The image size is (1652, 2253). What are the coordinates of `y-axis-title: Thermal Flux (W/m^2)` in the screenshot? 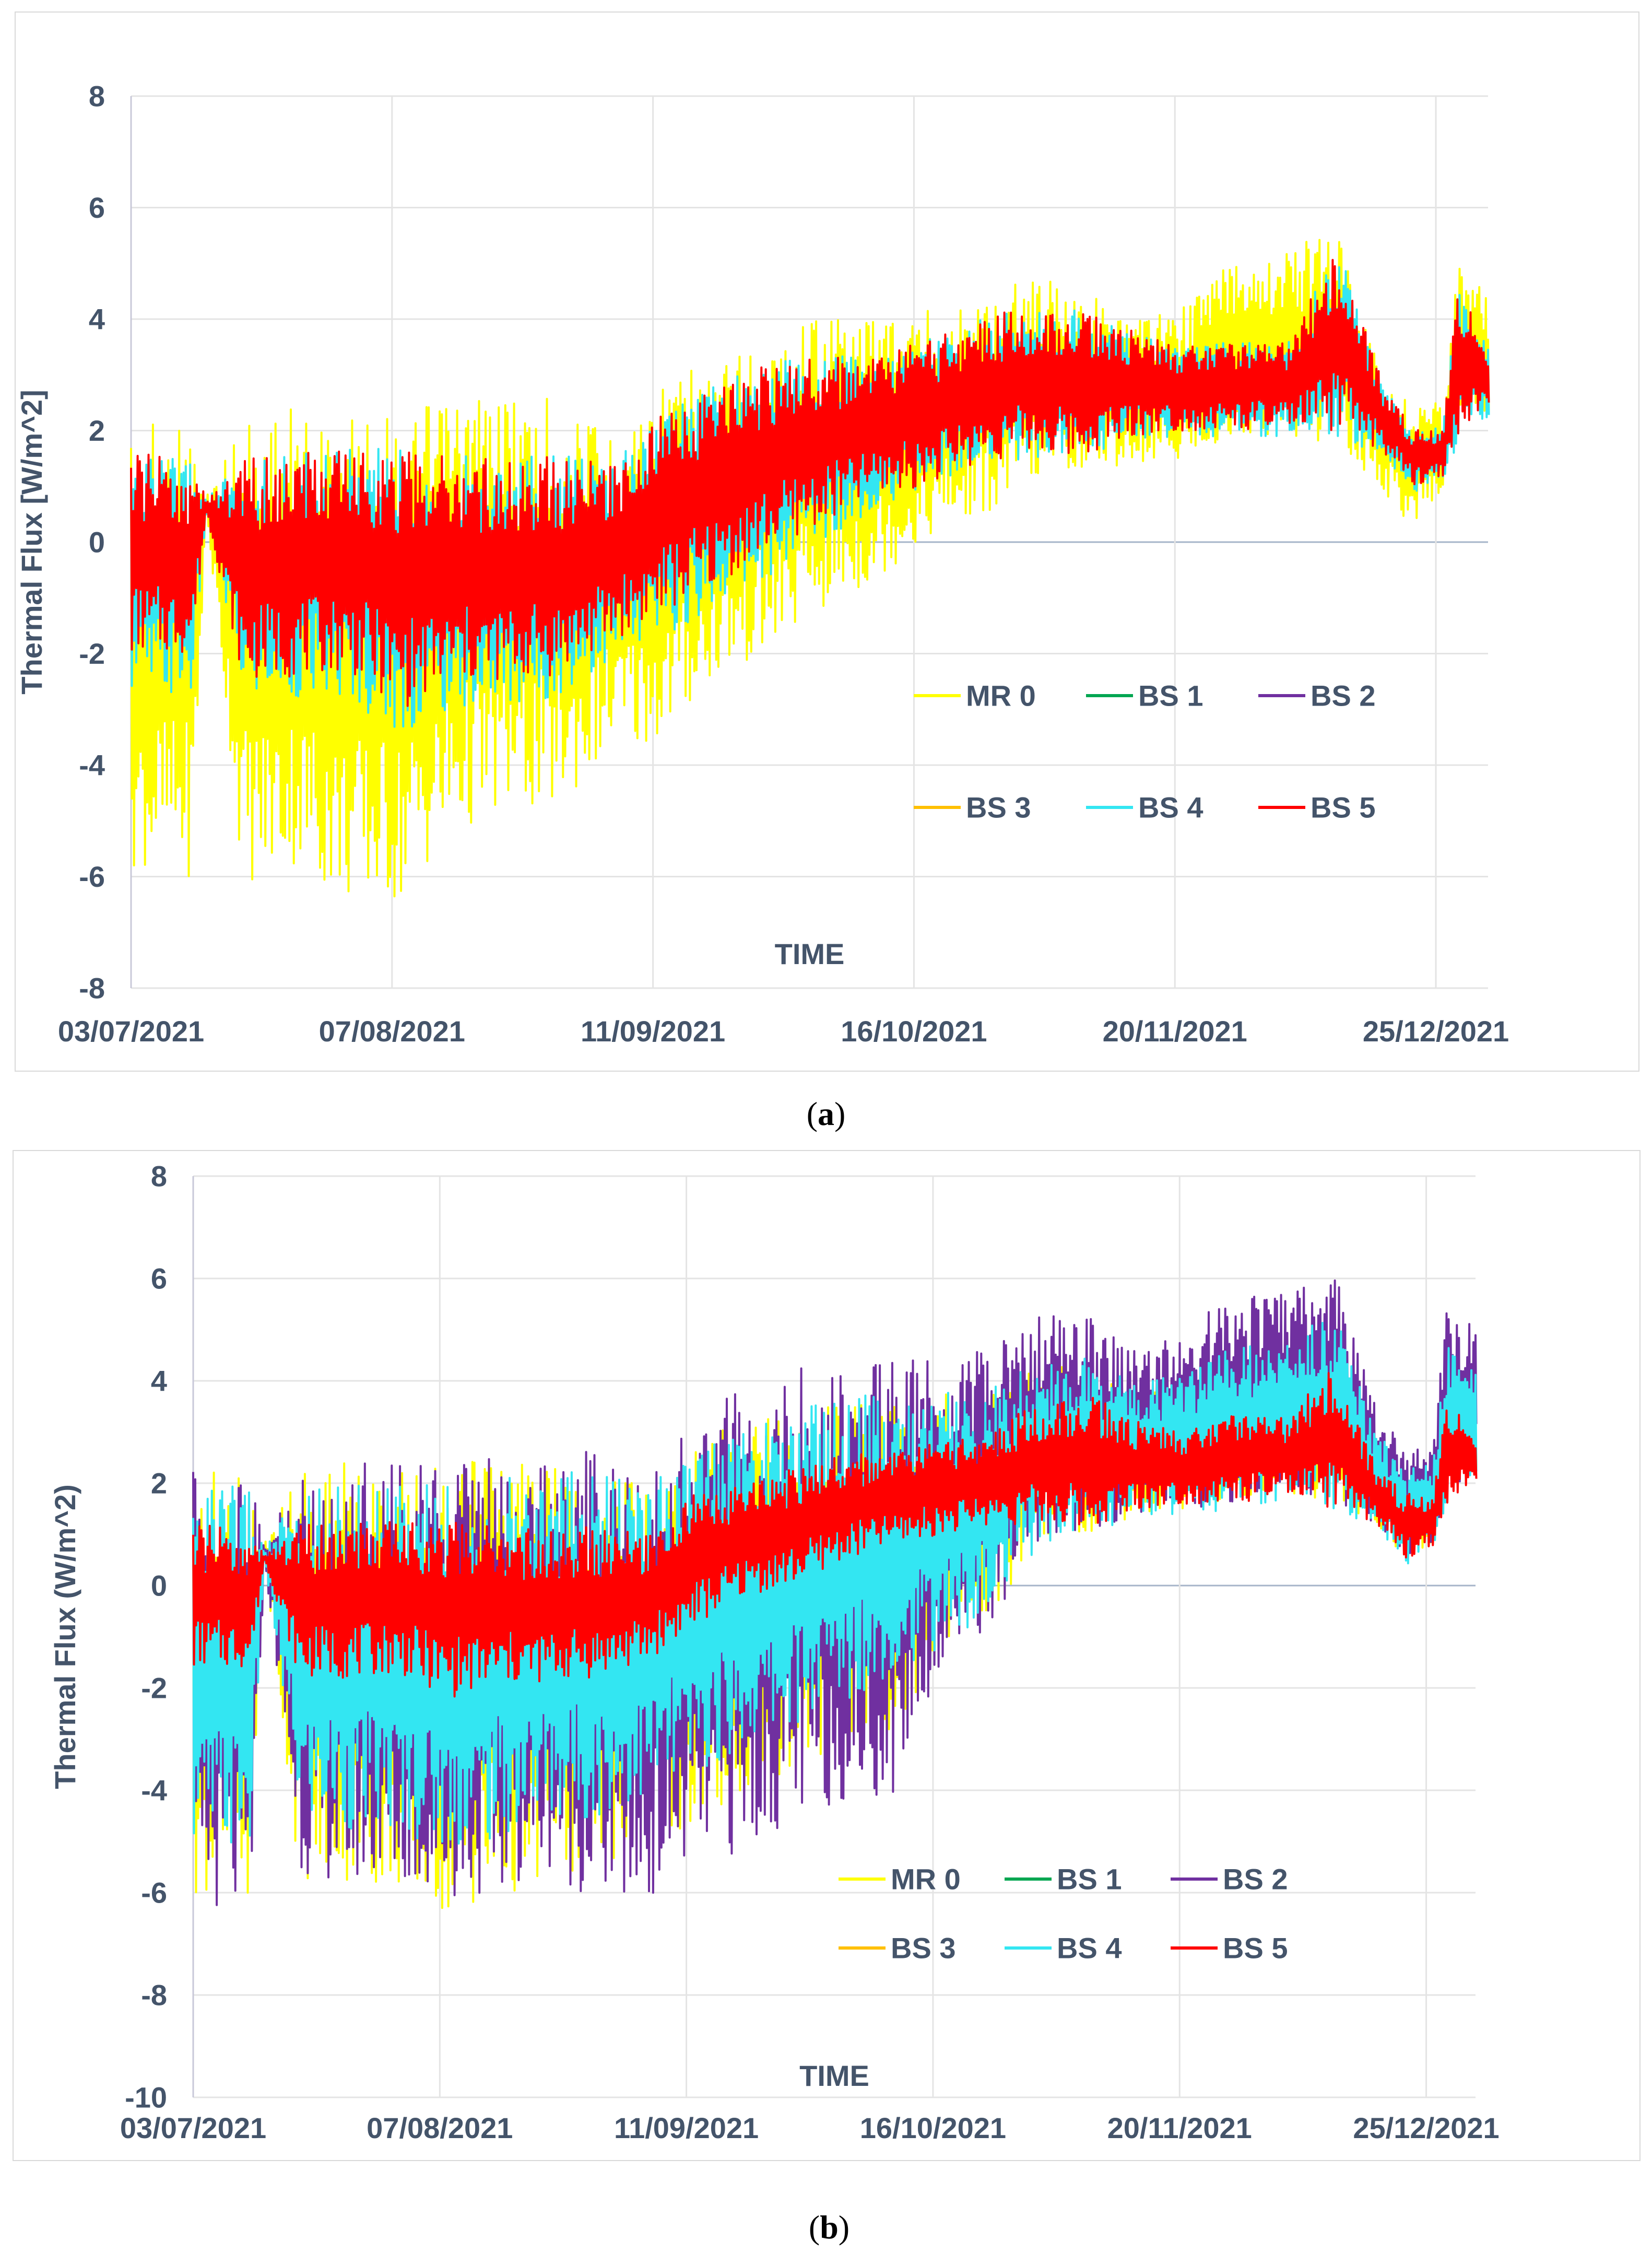 It's located at (65, 1636).